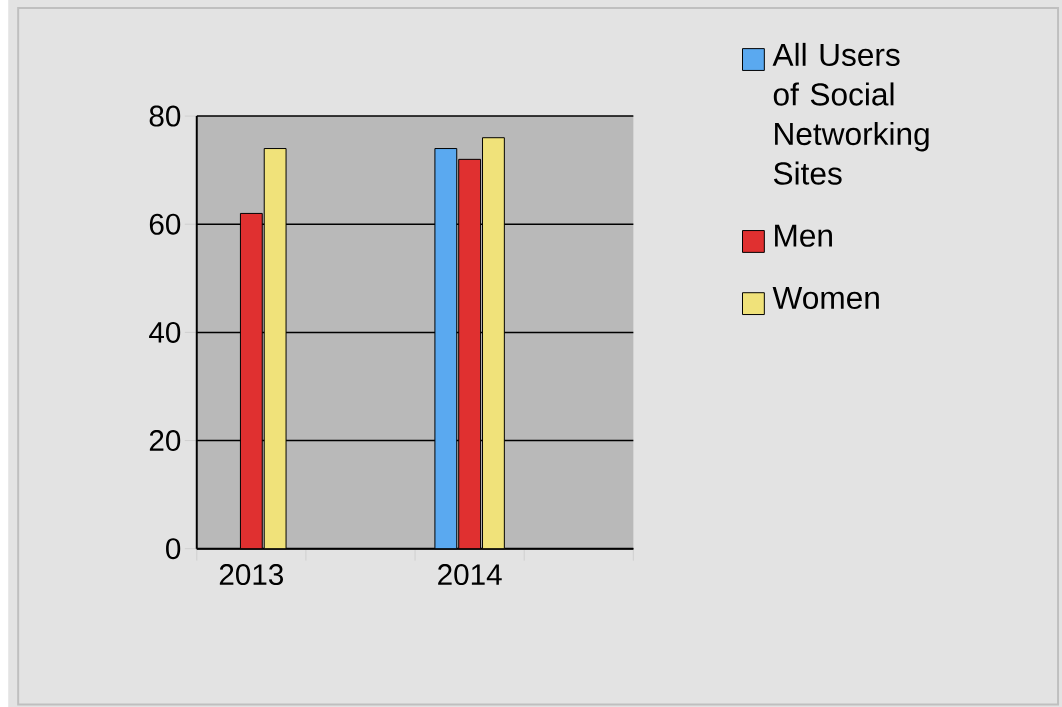 The height and width of the screenshot is (707, 1062). I want to click on x-tick-label: 2013, so click(251, 574).